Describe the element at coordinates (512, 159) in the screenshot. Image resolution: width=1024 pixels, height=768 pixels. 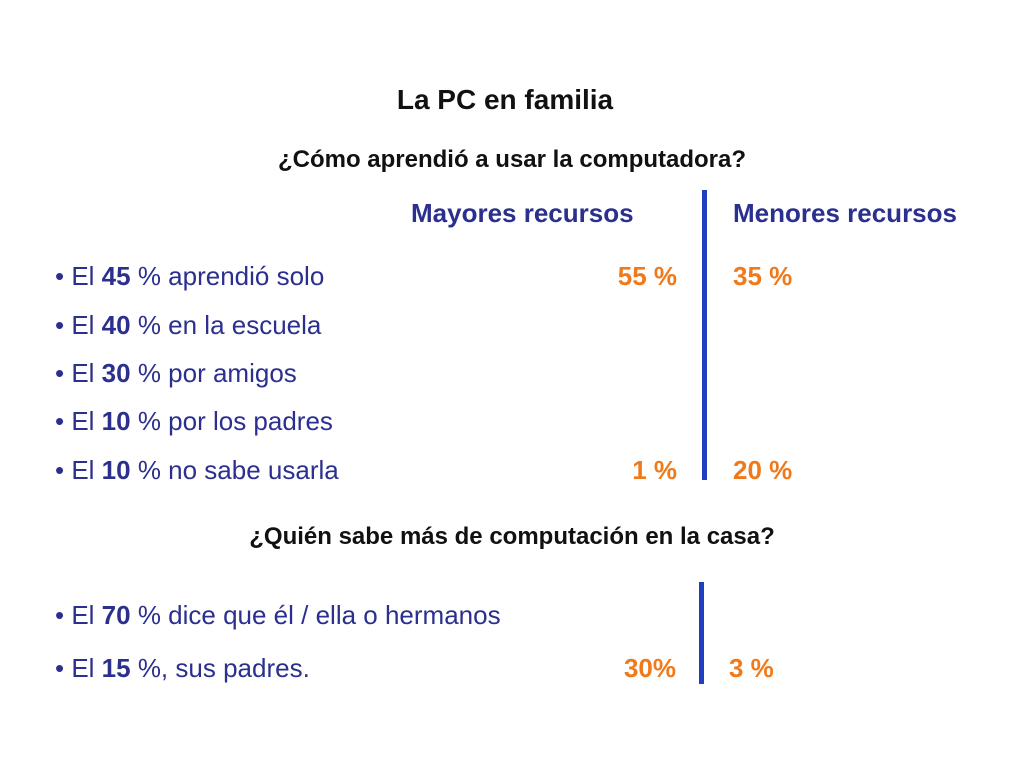
I see `section1-question: ¿Cómo aprendió a usar la computadora?` at that location.